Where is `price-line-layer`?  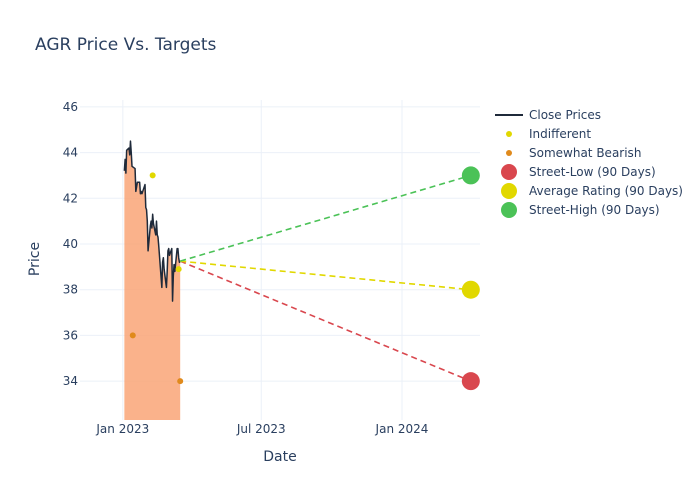 price-line-layer is located at coordinates (152, 221).